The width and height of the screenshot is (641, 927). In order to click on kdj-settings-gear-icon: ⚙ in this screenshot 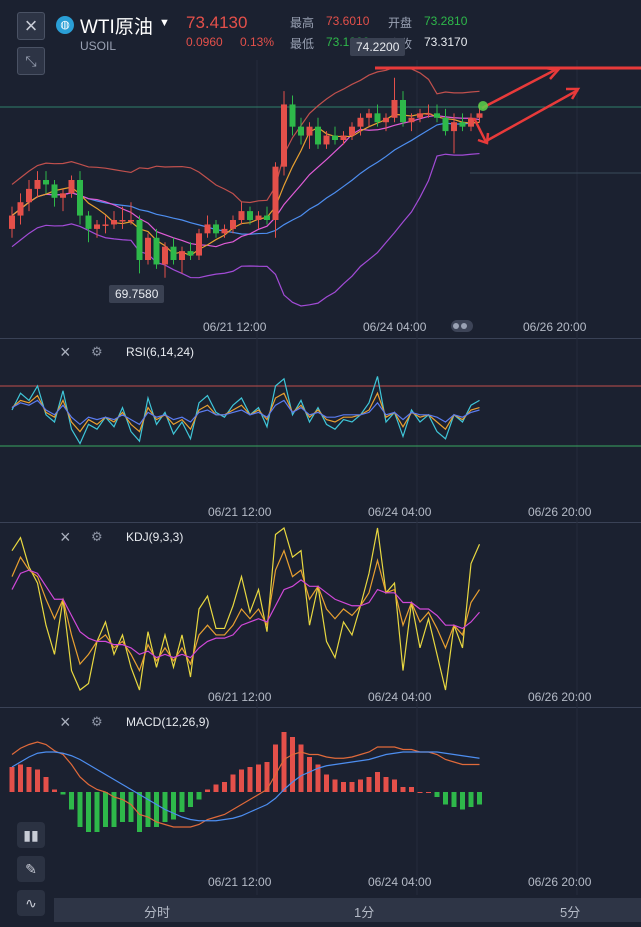, I will do `click(97, 536)`.